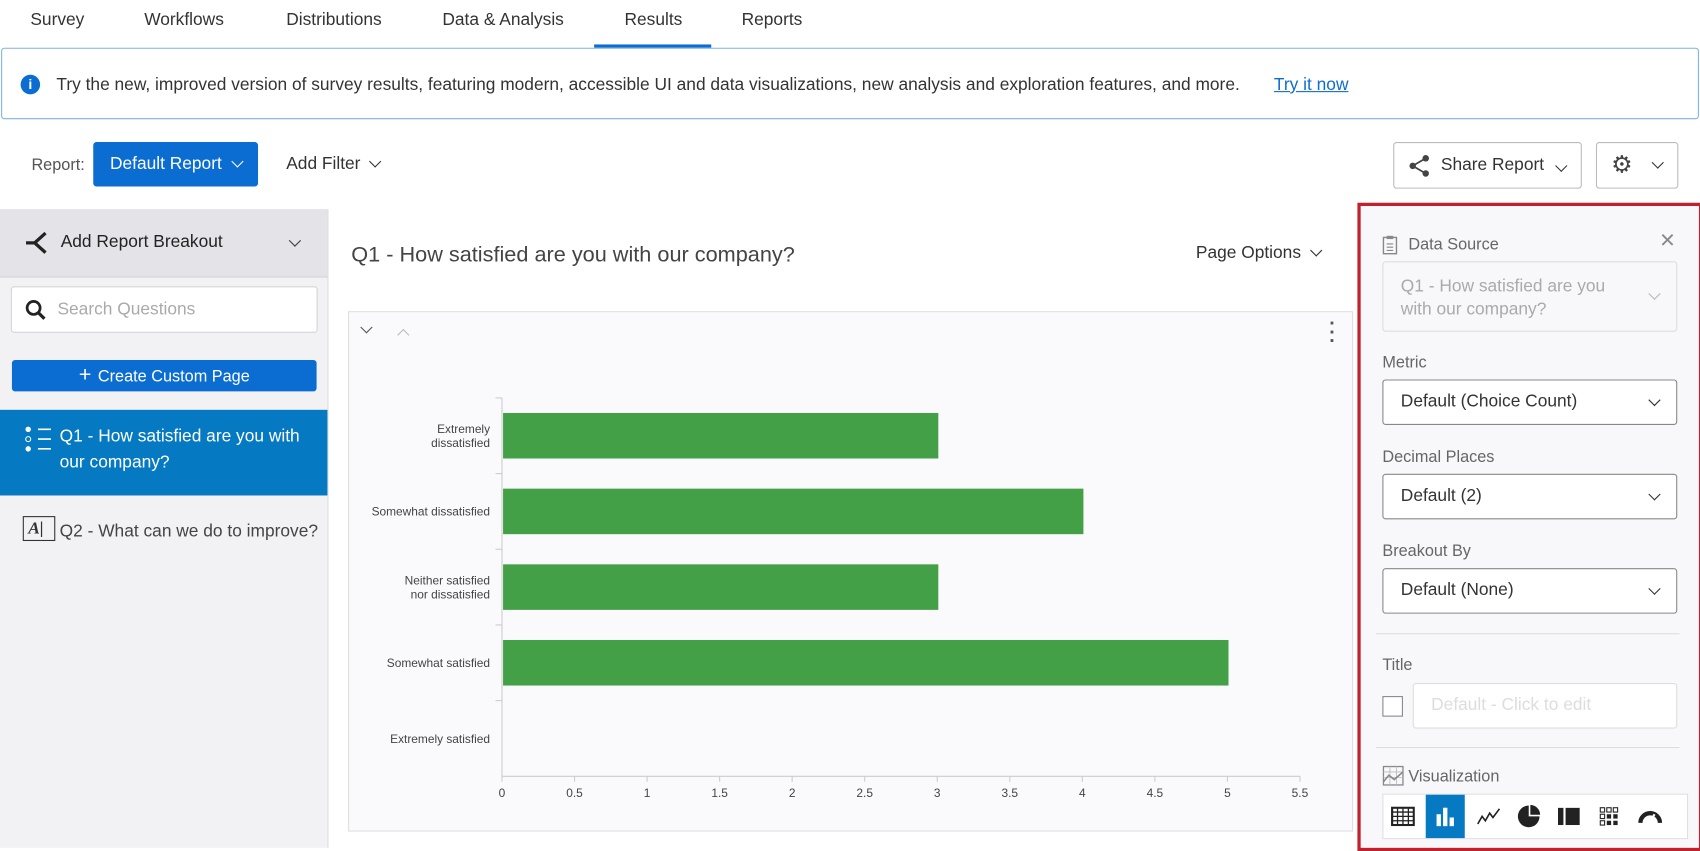 The height and width of the screenshot is (851, 1700). What do you see at coordinates (189, 532) in the screenshot?
I see `q2-label: Q2 - What can we do to improve?` at bounding box center [189, 532].